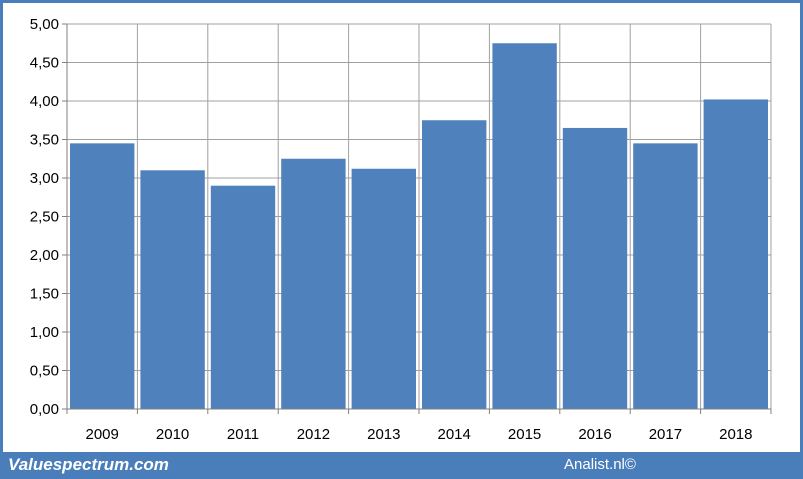  Describe the element at coordinates (595, 268) in the screenshot. I see `bar-2016` at that location.